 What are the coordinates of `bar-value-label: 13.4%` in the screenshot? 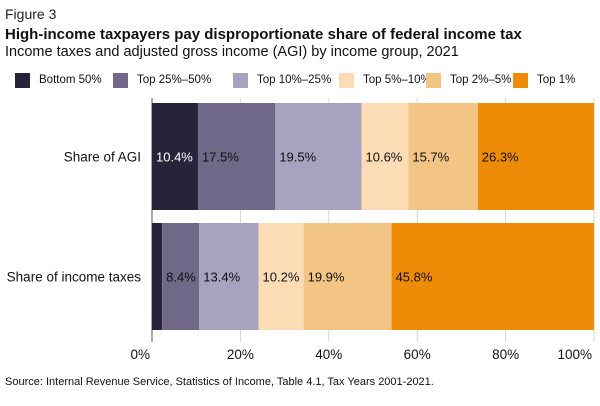 It's located at (221, 277).